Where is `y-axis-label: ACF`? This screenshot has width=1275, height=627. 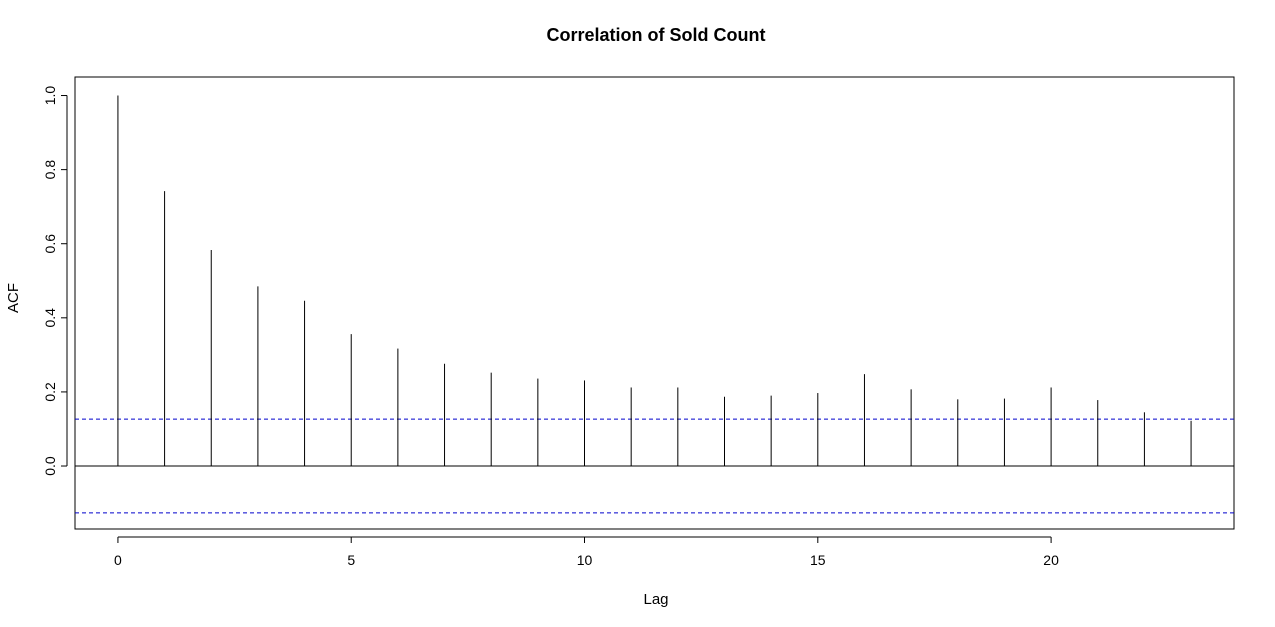 y-axis-label: ACF is located at coordinates (13, 298).